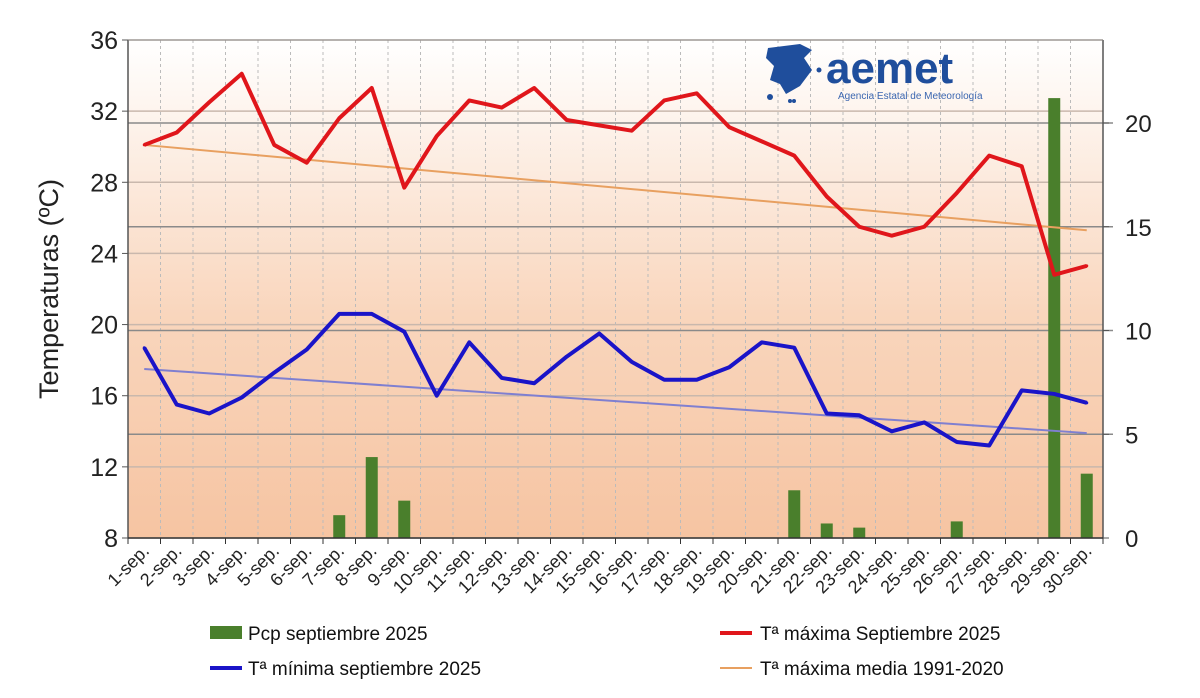 This screenshot has width=1200, height=698. I want to click on logo-text: aemet, so click(890, 68).